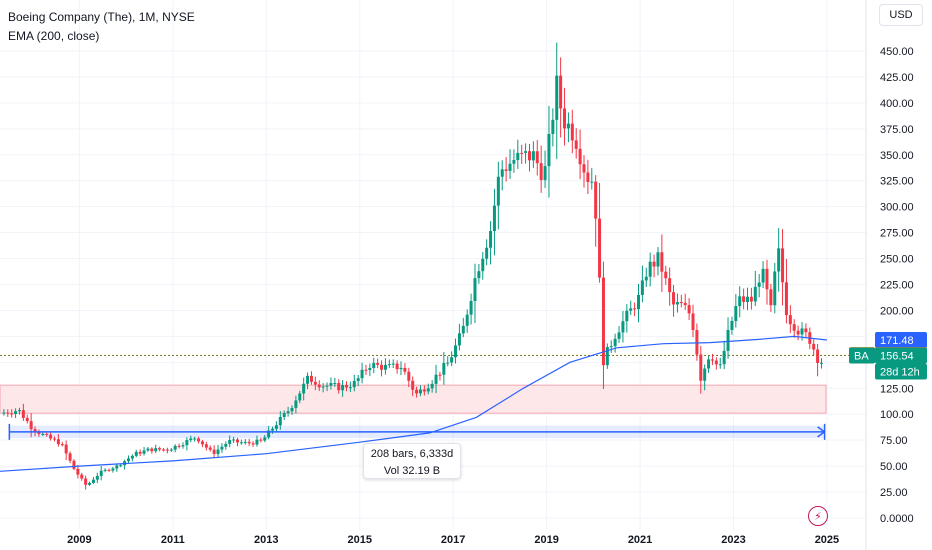 This screenshot has width=932, height=550. Describe the element at coordinates (453, 540) in the screenshot. I see `time-tick-label: 2017` at that location.